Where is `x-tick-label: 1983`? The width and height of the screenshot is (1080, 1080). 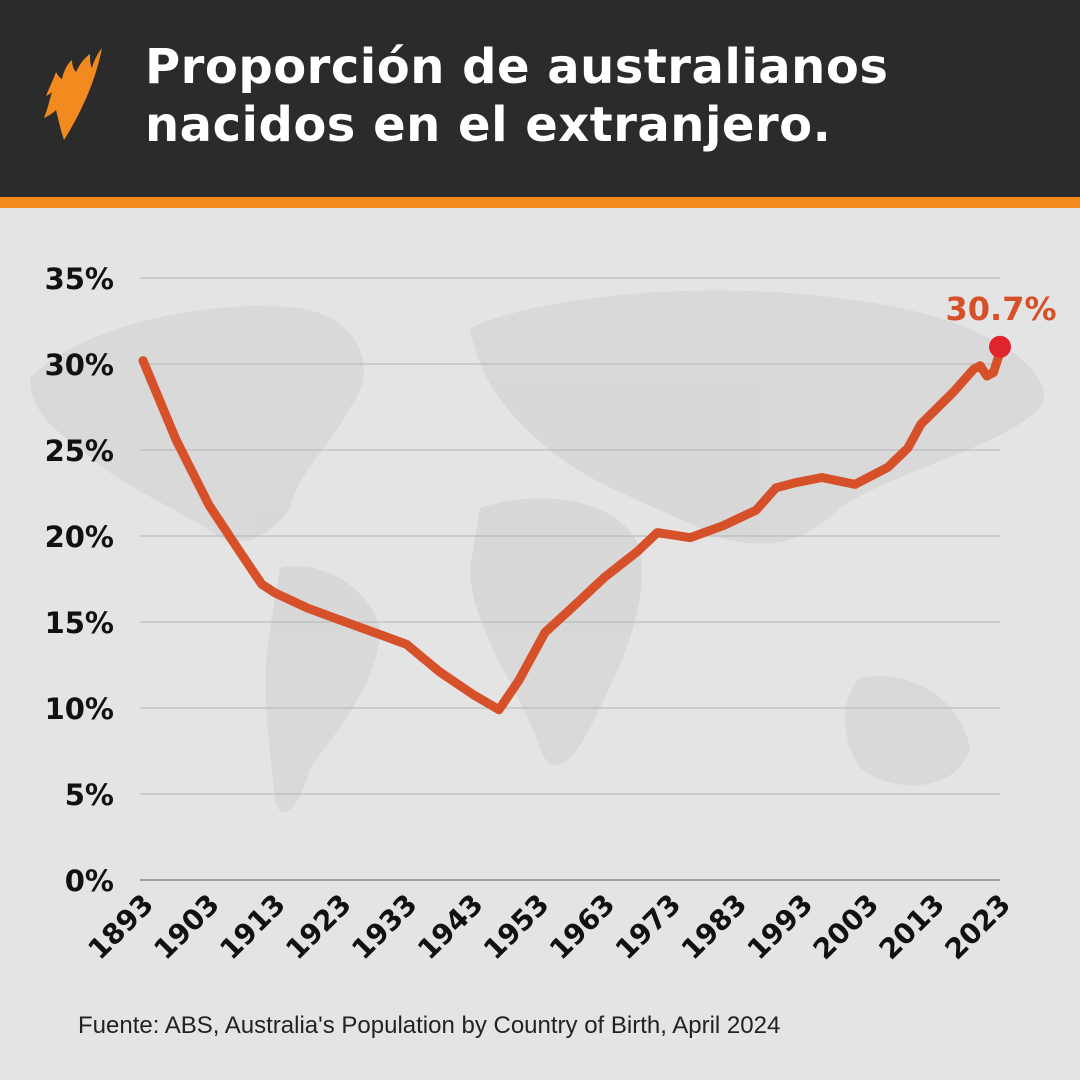 x-tick-label: 1983 is located at coordinates (714, 927).